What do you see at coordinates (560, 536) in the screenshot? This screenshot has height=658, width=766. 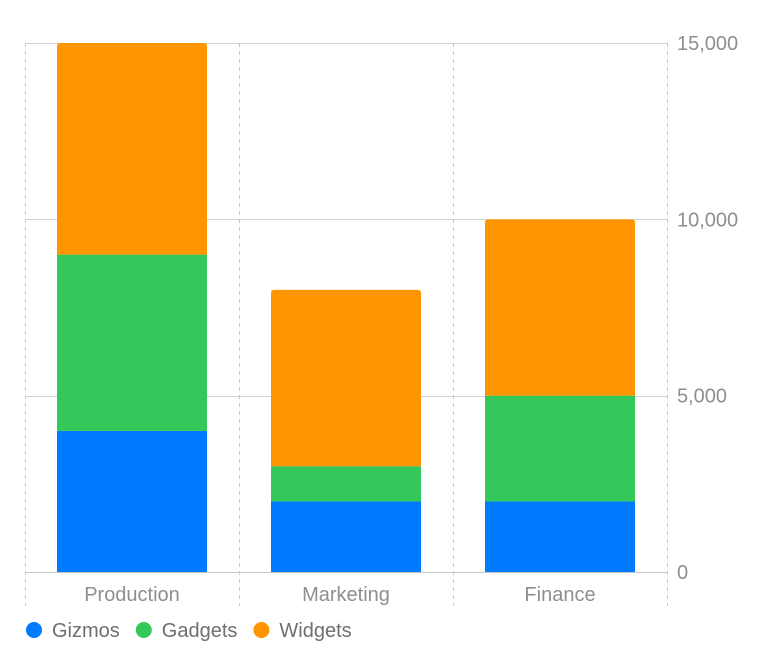 I see `bar-gizmos-finance` at bounding box center [560, 536].